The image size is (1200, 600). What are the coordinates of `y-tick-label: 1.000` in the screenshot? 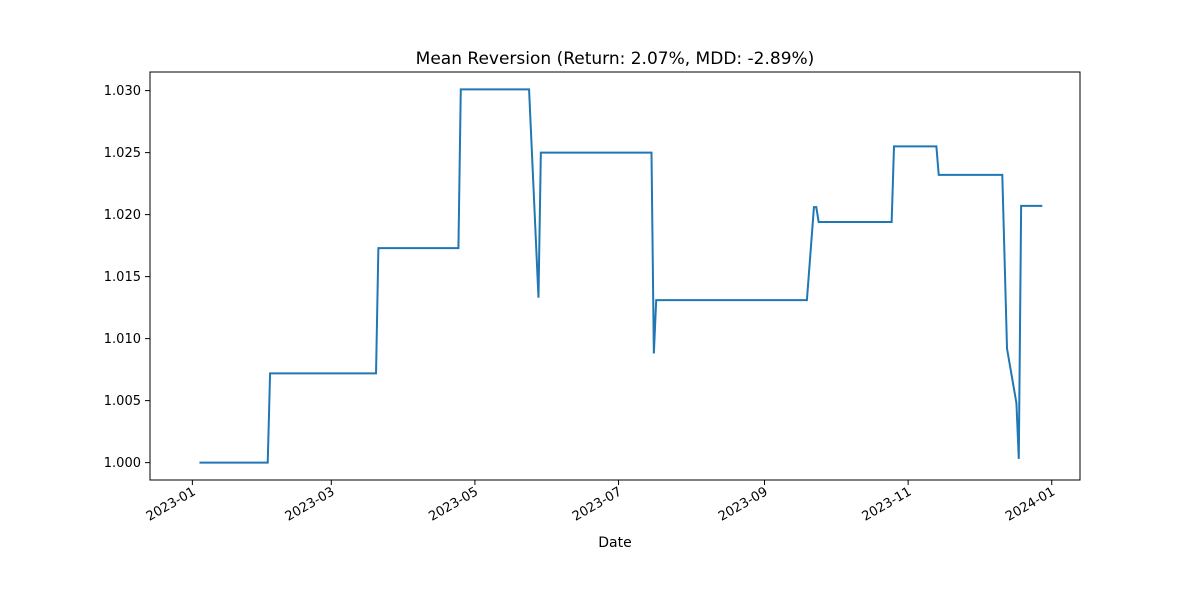 It's located at (122, 463).